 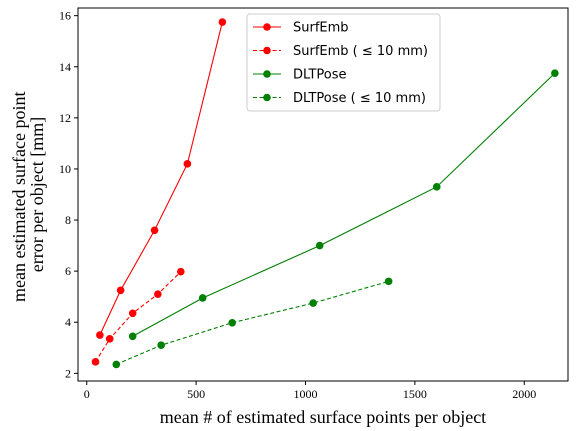 What do you see at coordinates (87, 394) in the screenshot?
I see `x-tick-label: 0` at bounding box center [87, 394].